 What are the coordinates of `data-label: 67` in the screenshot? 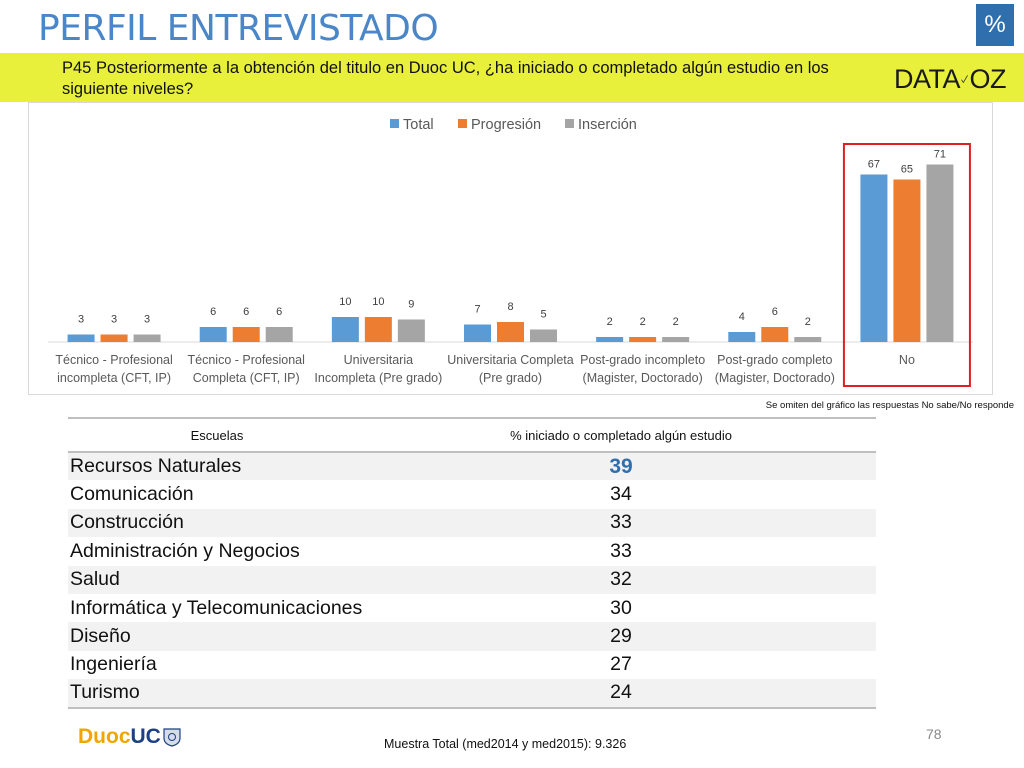 It's located at (874, 165).